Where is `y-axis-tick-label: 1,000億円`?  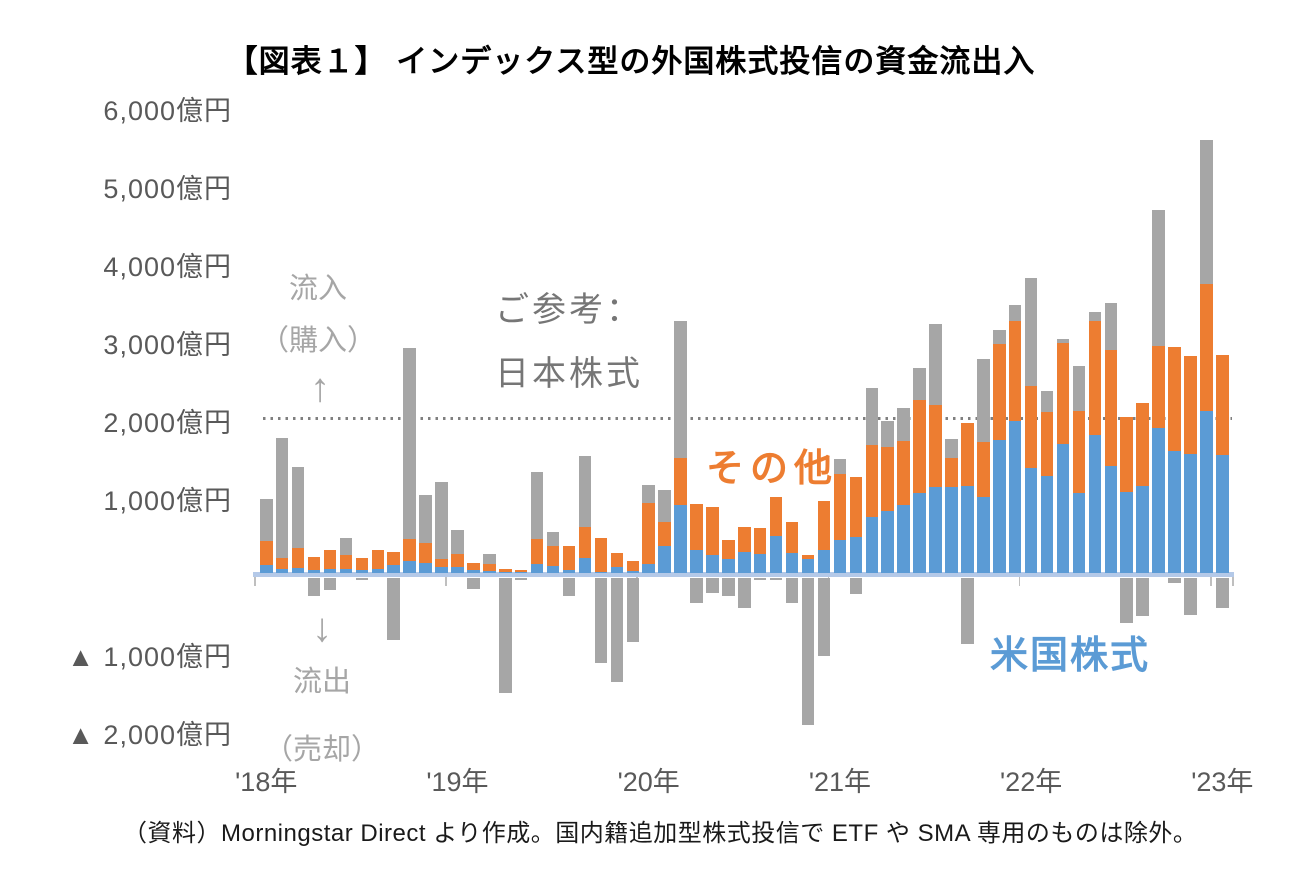 y-axis-tick-label: 1,000億円 is located at coordinates (167, 501).